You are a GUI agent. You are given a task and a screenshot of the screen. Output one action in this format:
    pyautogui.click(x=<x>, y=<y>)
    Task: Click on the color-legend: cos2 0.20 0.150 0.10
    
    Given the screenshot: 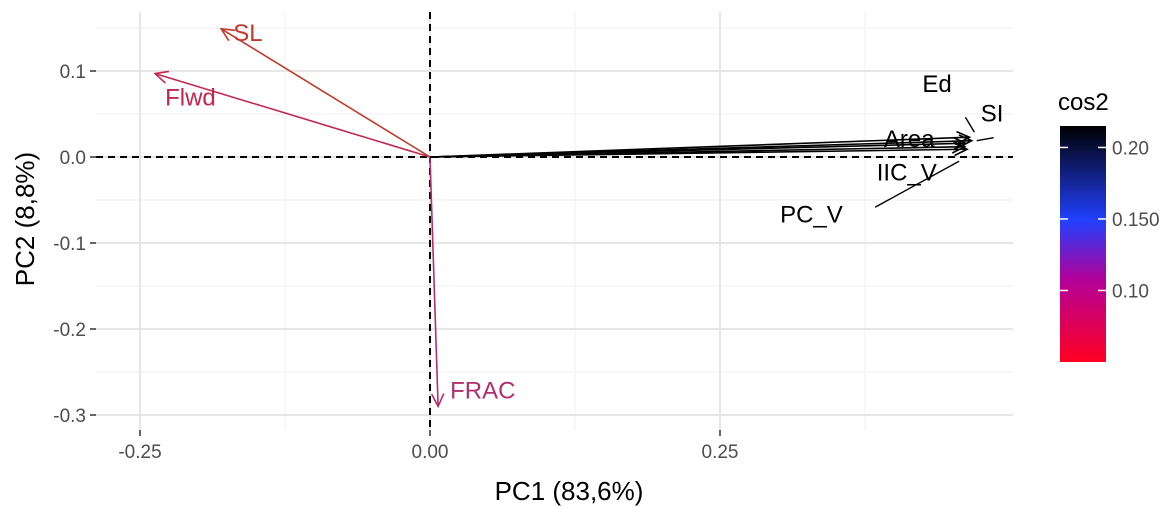 What is the action you would take?
    pyautogui.click(x=1109, y=225)
    